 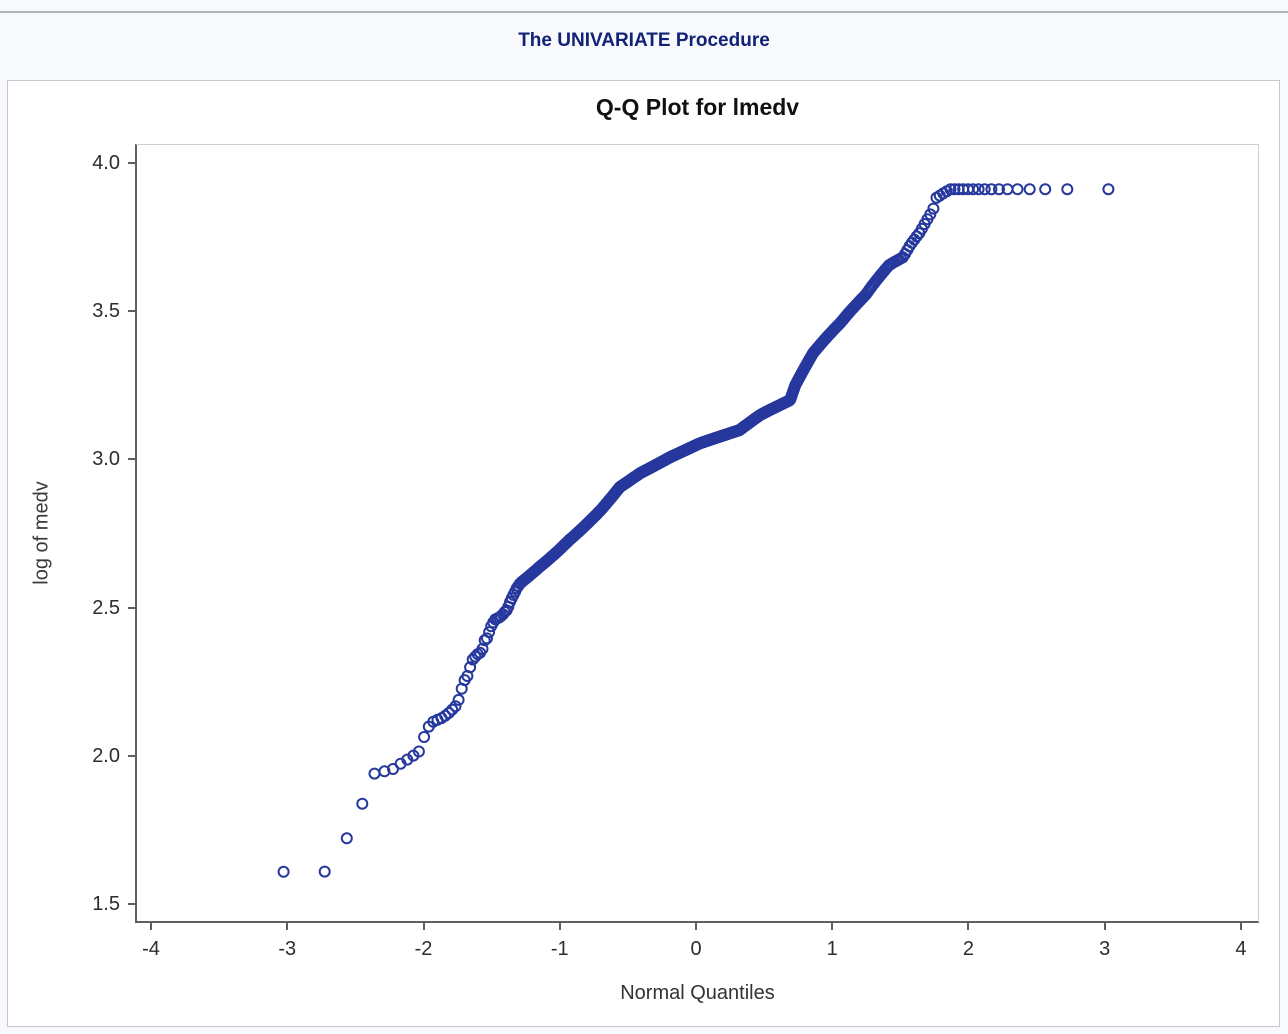 I want to click on x-tick-label: -2, so click(x=423, y=949).